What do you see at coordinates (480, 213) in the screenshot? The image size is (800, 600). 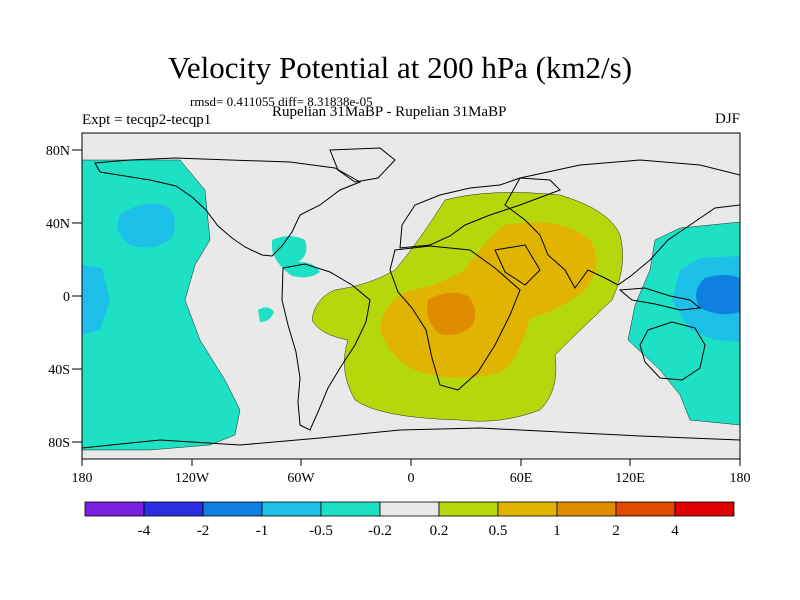 I see `coastline-europe` at bounding box center [480, 213].